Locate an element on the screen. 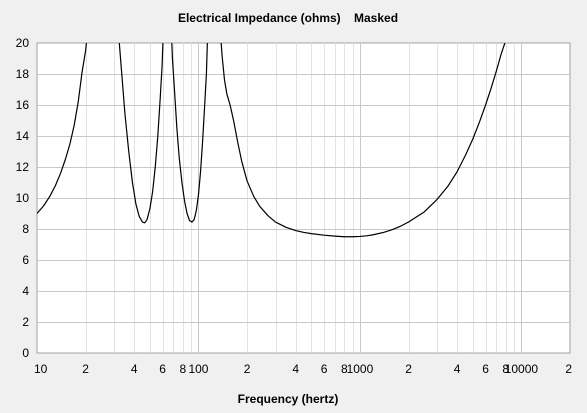 Image resolution: width=587 pixels, height=413 pixels. y-tick-label: 8 is located at coordinates (25, 229).